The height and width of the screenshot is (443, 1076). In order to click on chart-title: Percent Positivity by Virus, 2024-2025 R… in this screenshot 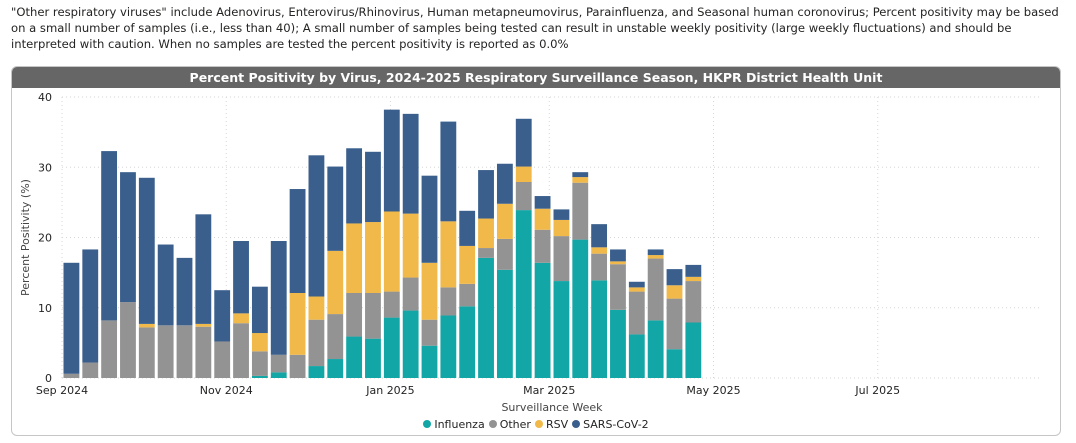, I will do `click(536, 77)`.